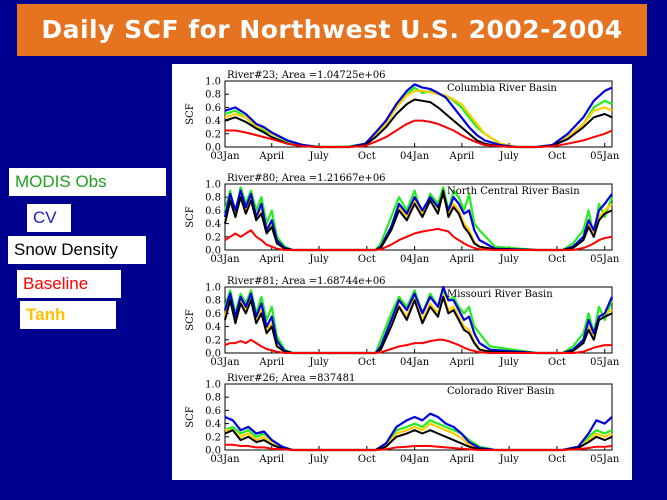 This screenshot has height=500, width=667. What do you see at coordinates (291, 378) in the screenshot?
I see `plot-title: River#26; Area =837481` at bounding box center [291, 378].